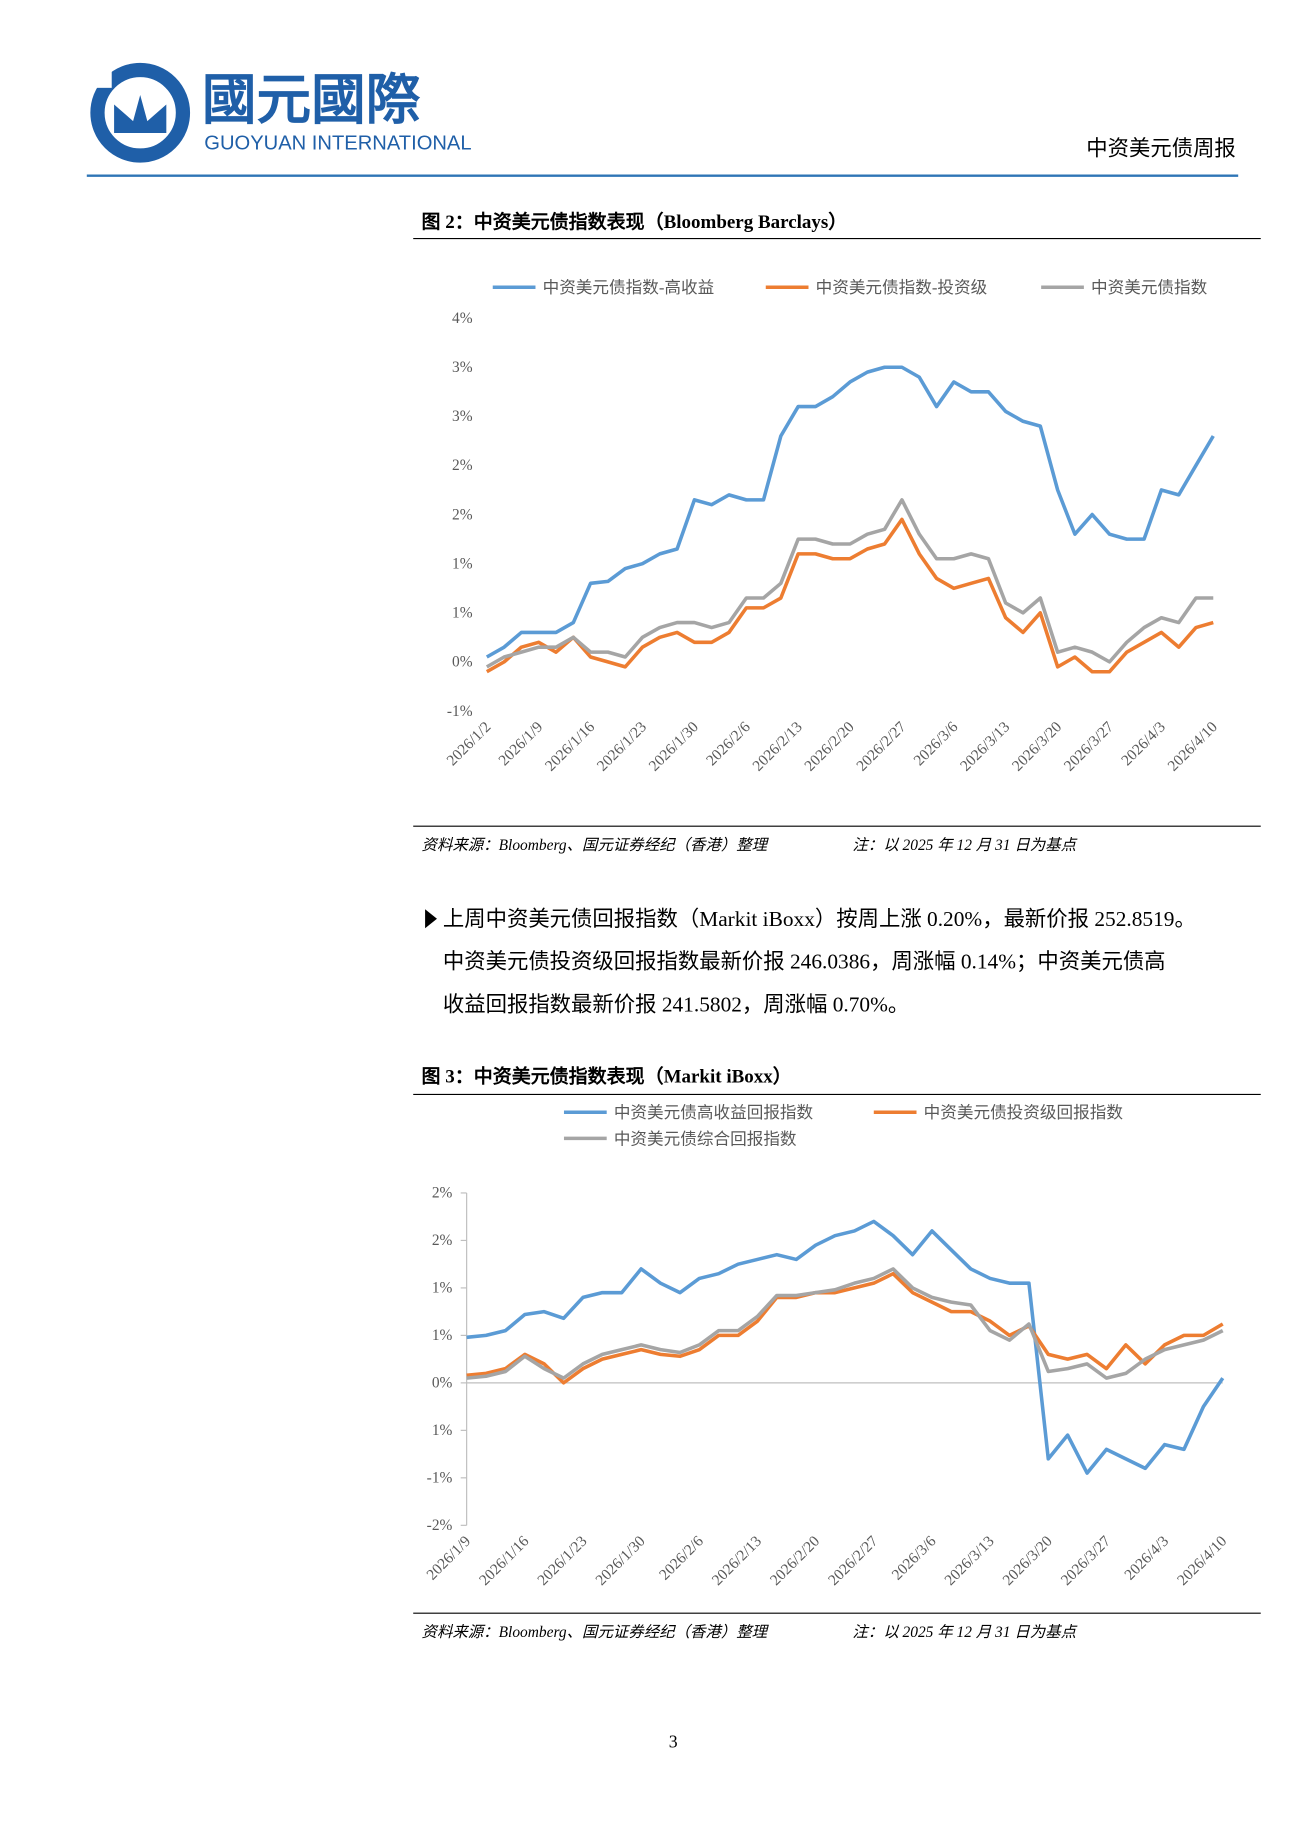 The image size is (1306, 1847). Describe the element at coordinates (705, 1138) in the screenshot. I see `legend-label: 中资美元债综合回报指数` at that location.